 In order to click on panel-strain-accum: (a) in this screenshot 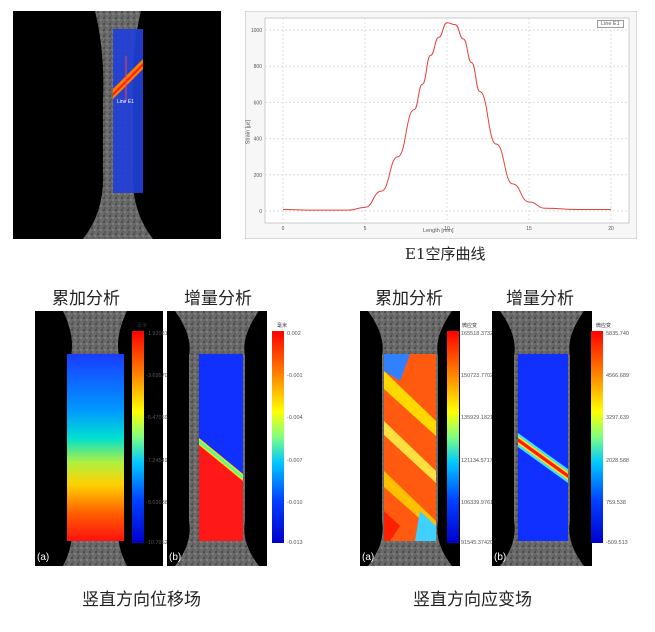, I will do `click(410, 438)`.